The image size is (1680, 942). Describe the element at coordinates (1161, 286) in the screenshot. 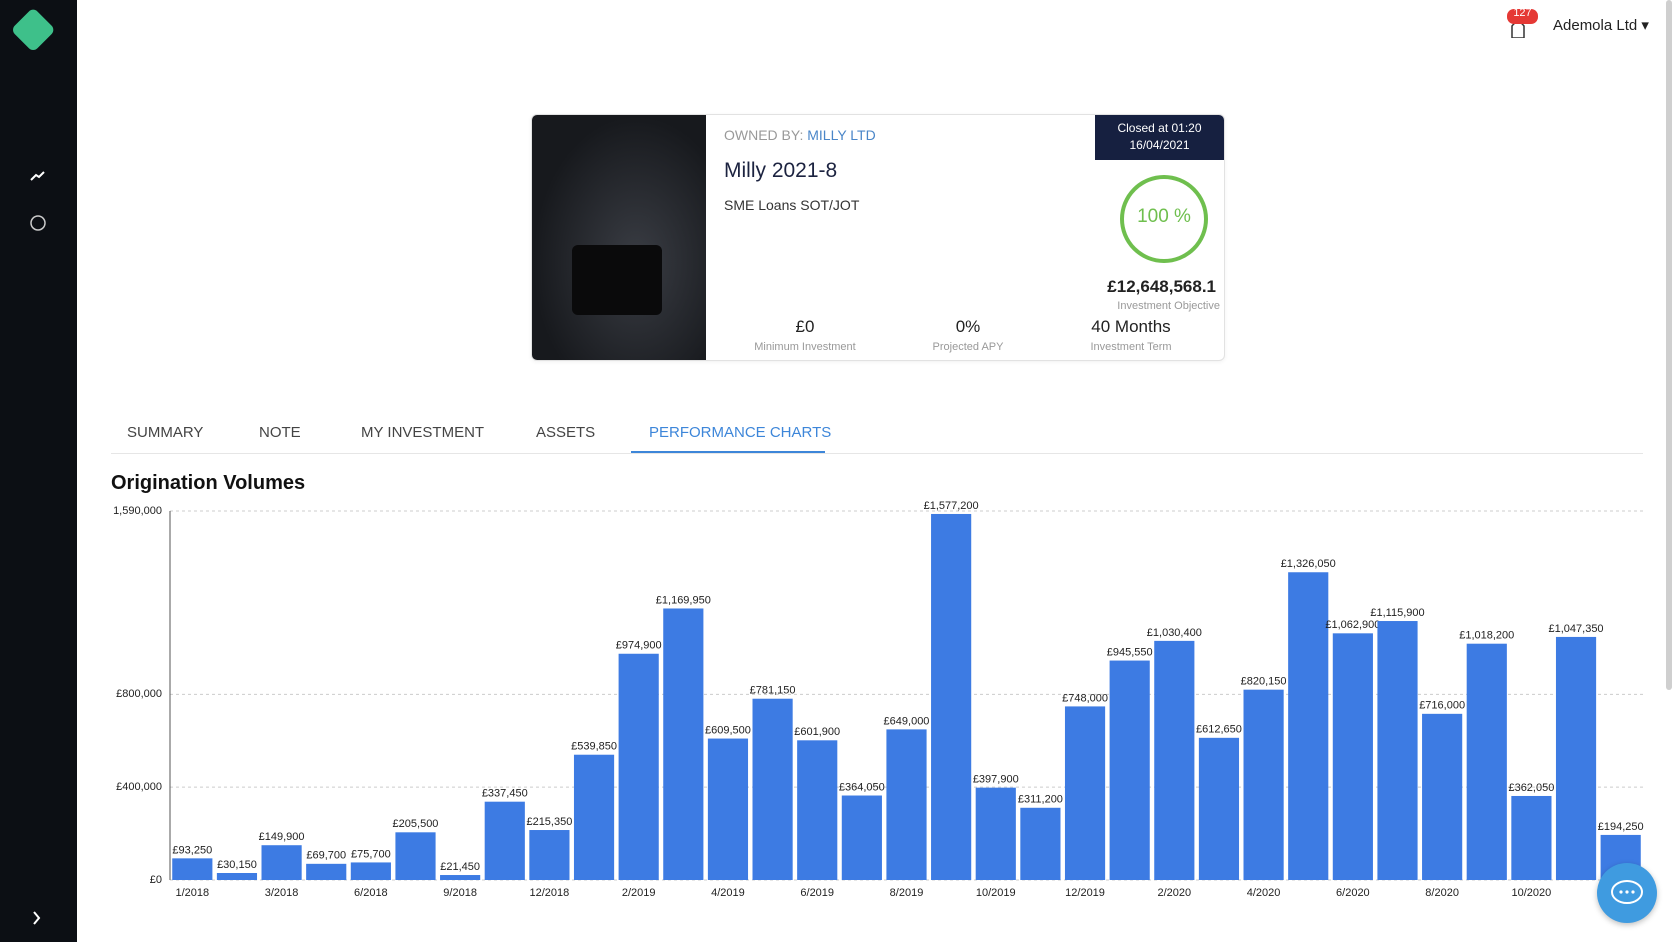

I see `objective-value: £12,648,568.1` at that location.